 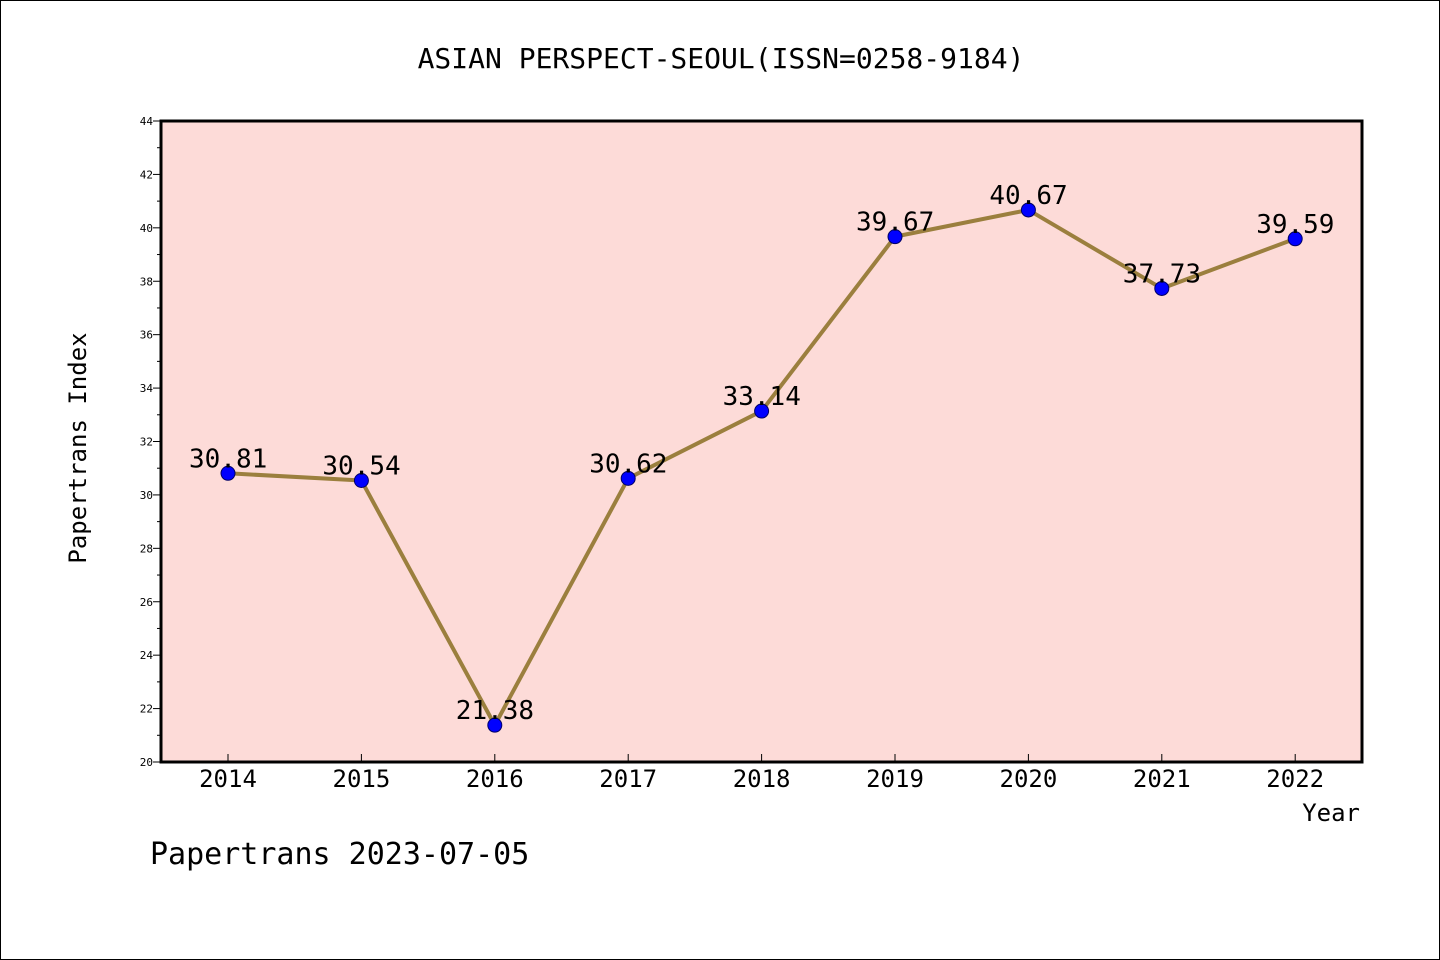 What do you see at coordinates (146, 602) in the screenshot?
I see `y-tick-label: 26` at bounding box center [146, 602].